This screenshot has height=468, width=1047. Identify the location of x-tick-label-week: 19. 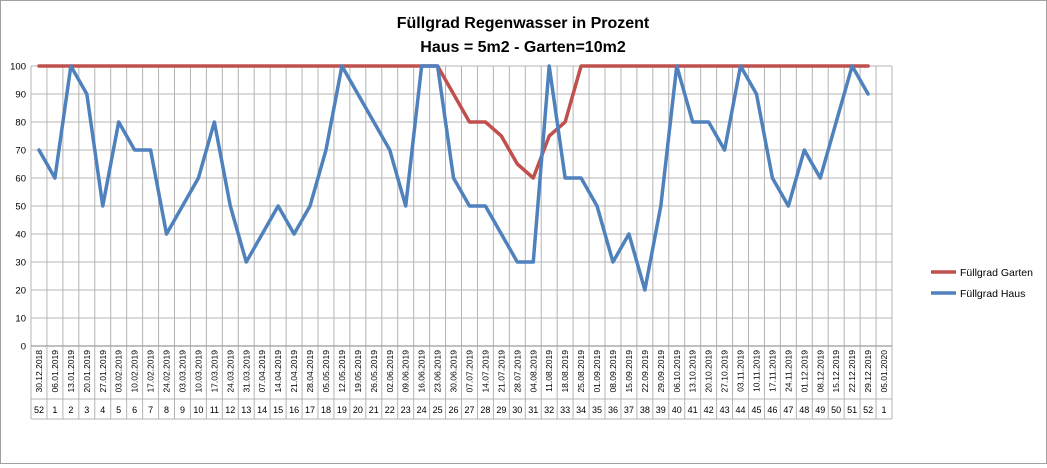
(342, 410).